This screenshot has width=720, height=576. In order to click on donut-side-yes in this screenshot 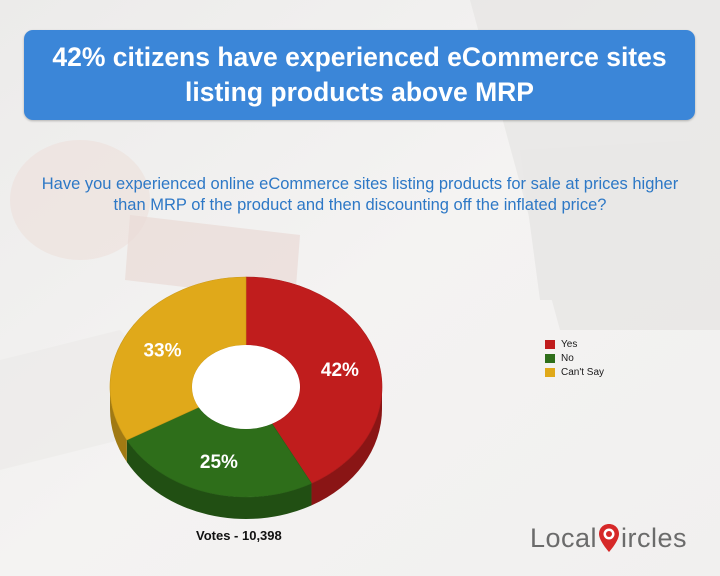, I will do `click(346, 446)`.